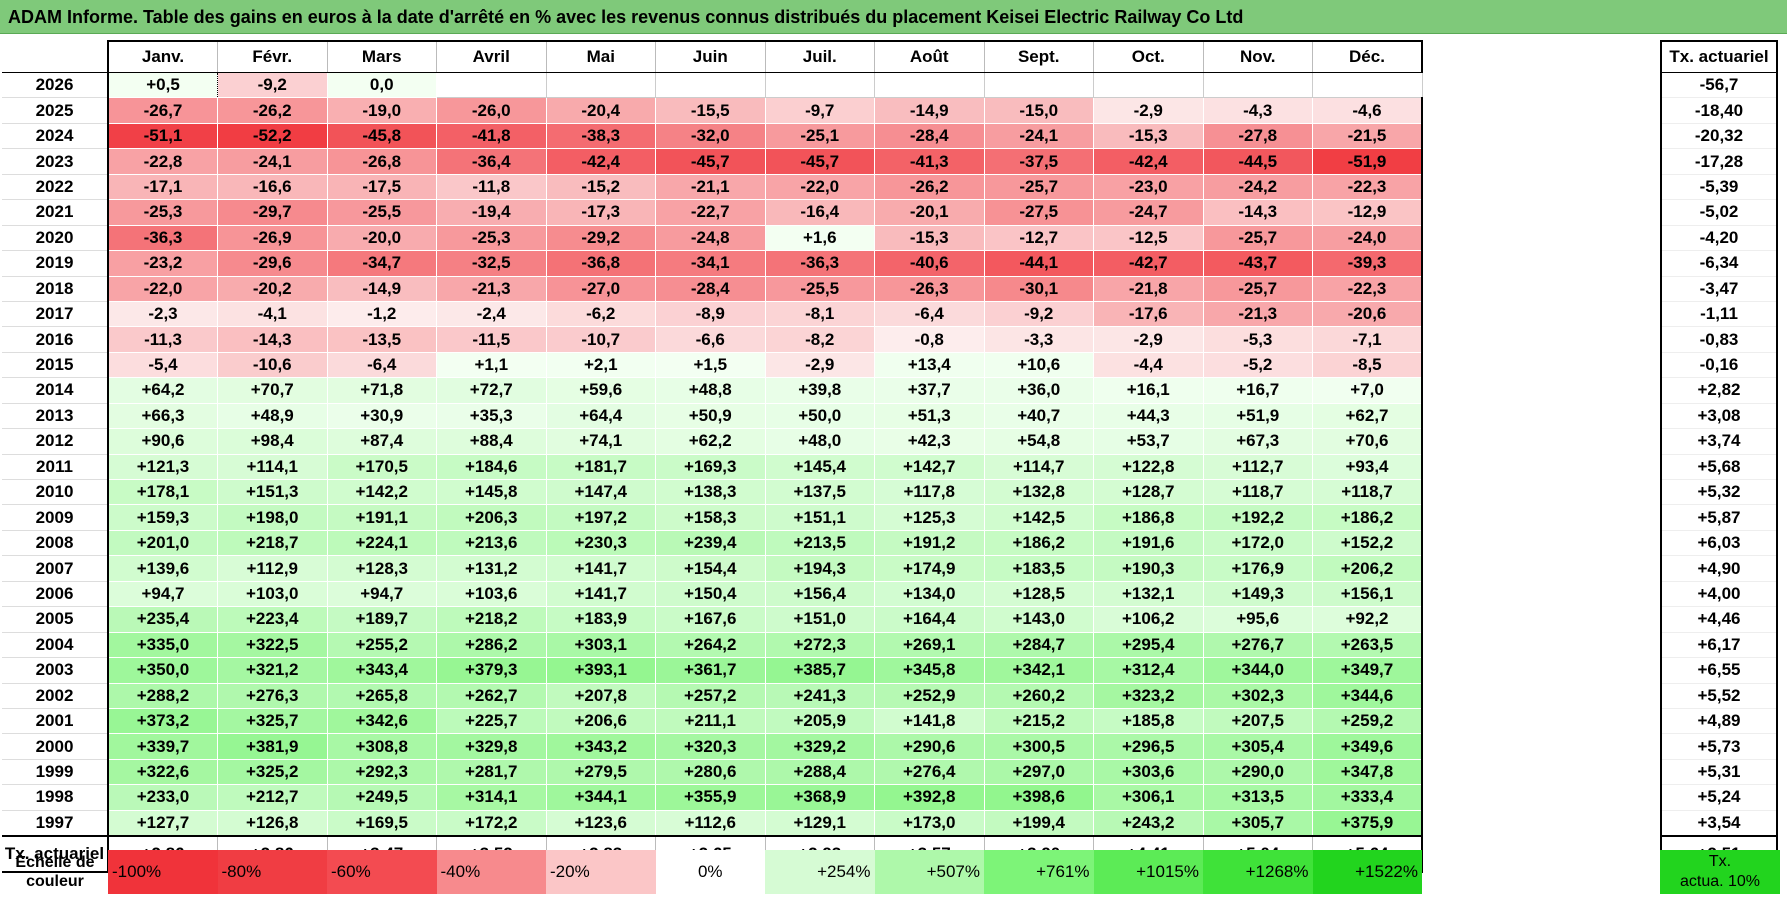 This screenshot has height=912, width=1787. Describe the element at coordinates (820, 238) in the screenshot. I see `gain-cell: +1,6` at that location.